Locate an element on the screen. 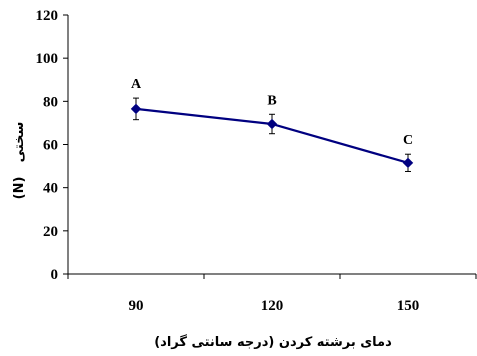  y-axis-label: (N) سختی is located at coordinates (19, 161).